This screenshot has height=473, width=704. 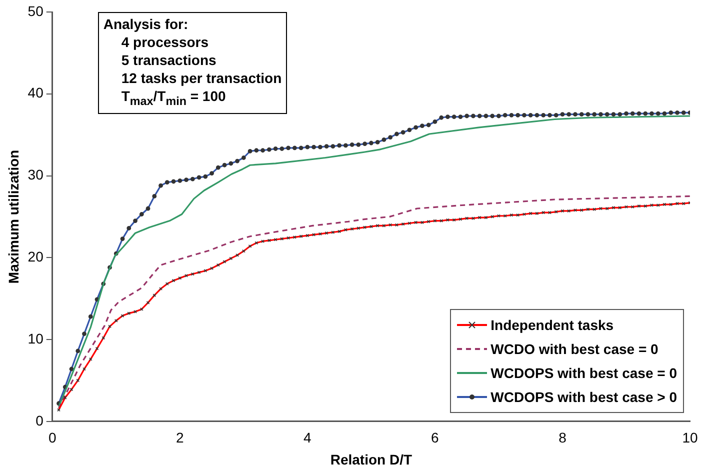 What do you see at coordinates (574, 350) in the screenshot?
I see `legend-label: WCDO with best case = 0` at bounding box center [574, 350].